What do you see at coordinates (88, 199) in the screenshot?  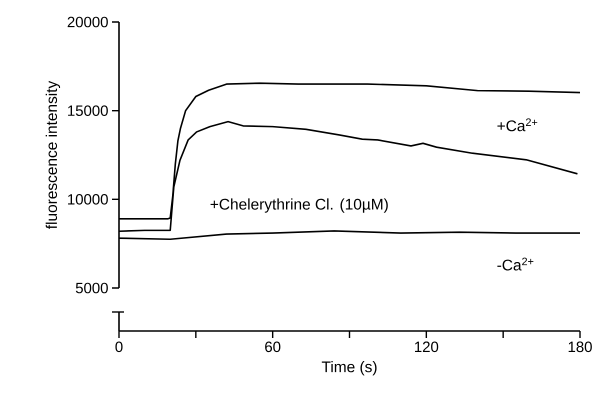 I see `y-tick-label: 10000` at bounding box center [88, 199].